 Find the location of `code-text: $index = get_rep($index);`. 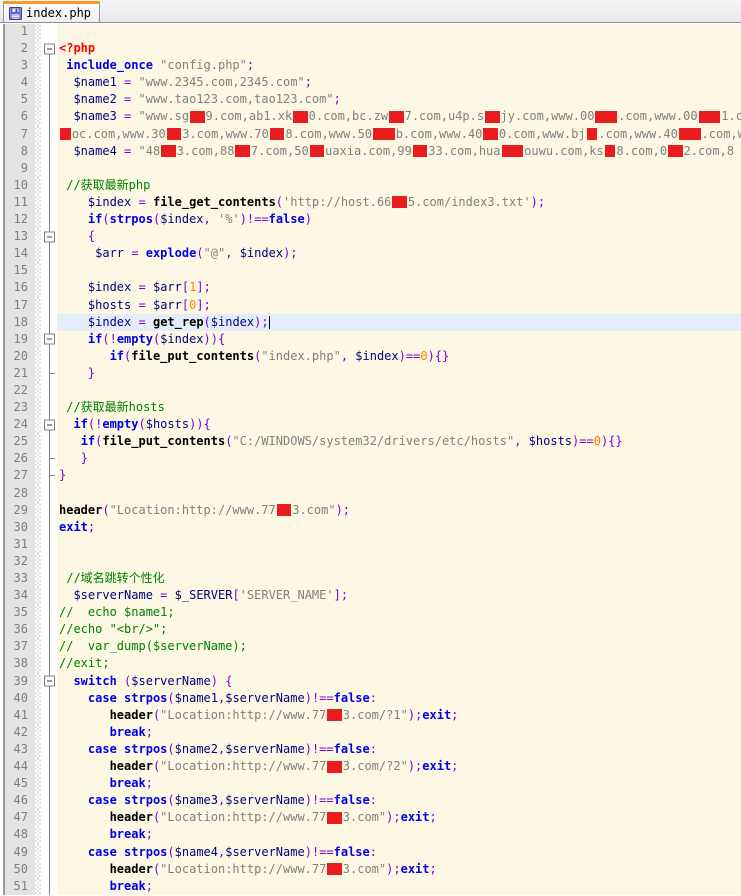

code-text: $index = get_rep($index); is located at coordinates (399, 322).